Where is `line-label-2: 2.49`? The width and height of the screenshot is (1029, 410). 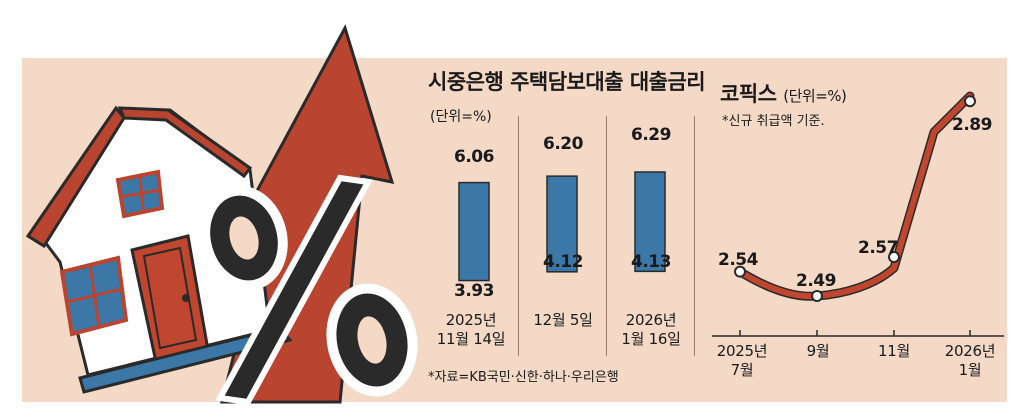 line-label-2: 2.49 is located at coordinates (816, 281).